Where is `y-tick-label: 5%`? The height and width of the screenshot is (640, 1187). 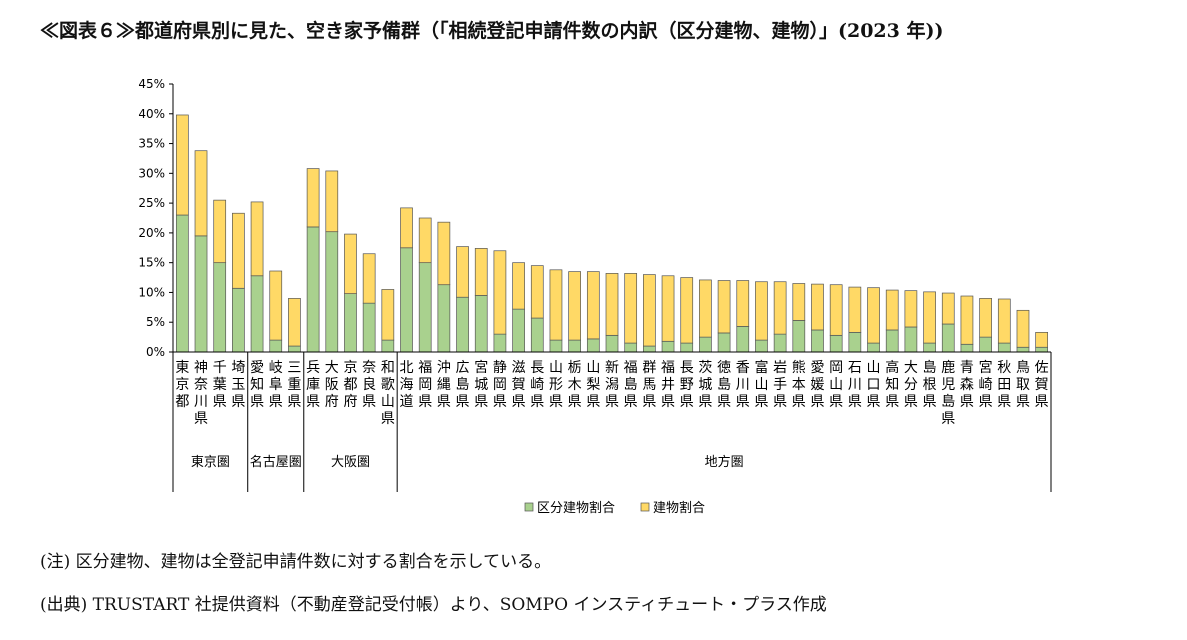 y-tick-label: 5% is located at coordinates (155, 322).